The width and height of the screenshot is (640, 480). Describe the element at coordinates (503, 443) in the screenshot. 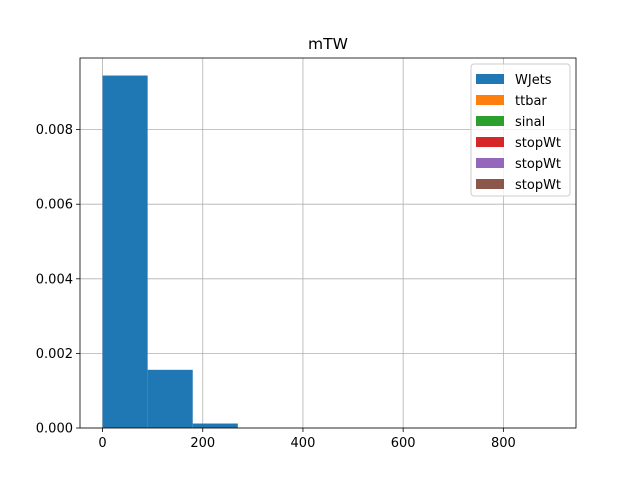

I see `x-tick-label: 800` at that location.